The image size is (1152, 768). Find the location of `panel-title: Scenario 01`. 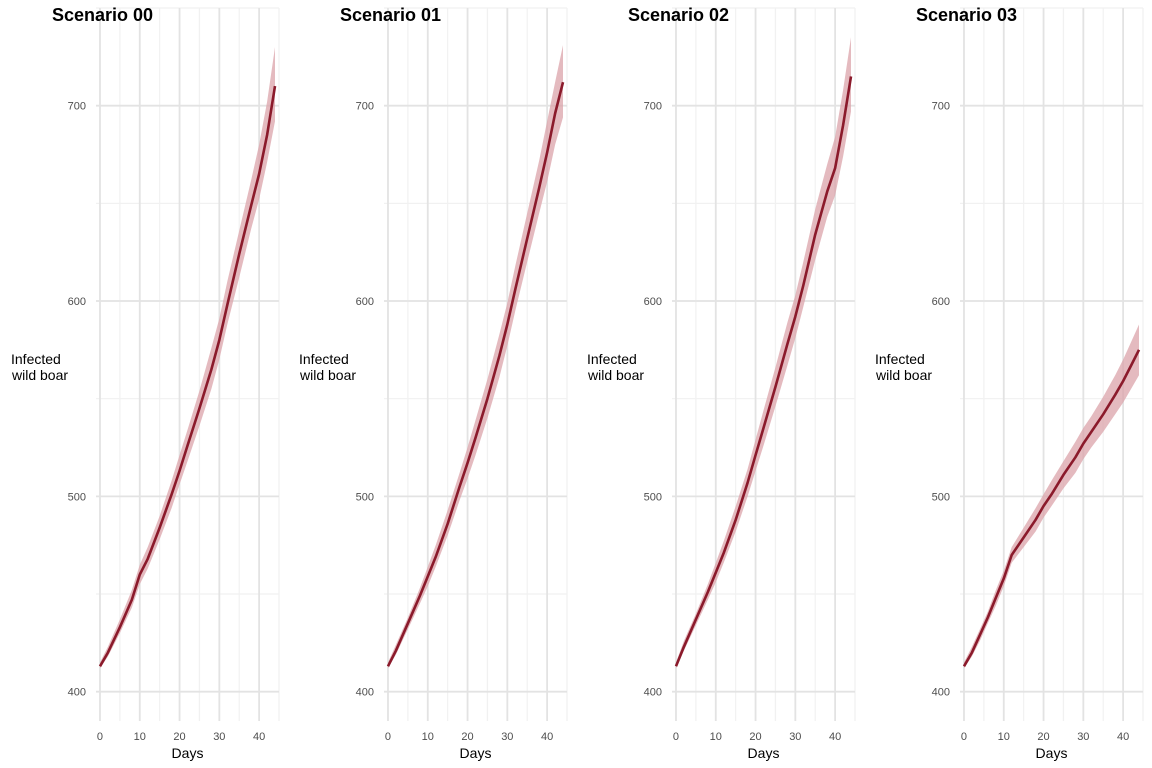

panel-title: Scenario 01 is located at coordinates (390, 15).